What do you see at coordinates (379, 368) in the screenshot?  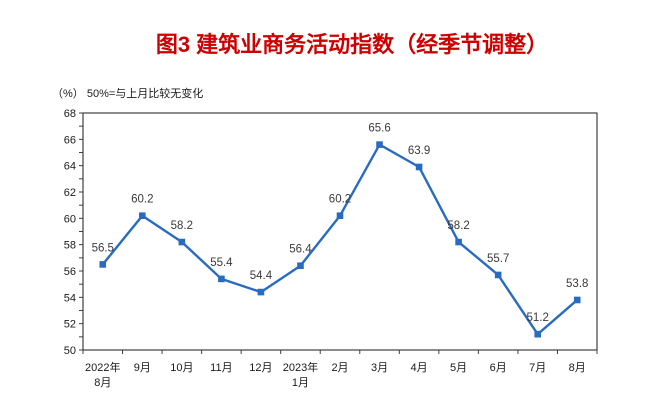 I see `x-tick-label: 3月` at bounding box center [379, 368].